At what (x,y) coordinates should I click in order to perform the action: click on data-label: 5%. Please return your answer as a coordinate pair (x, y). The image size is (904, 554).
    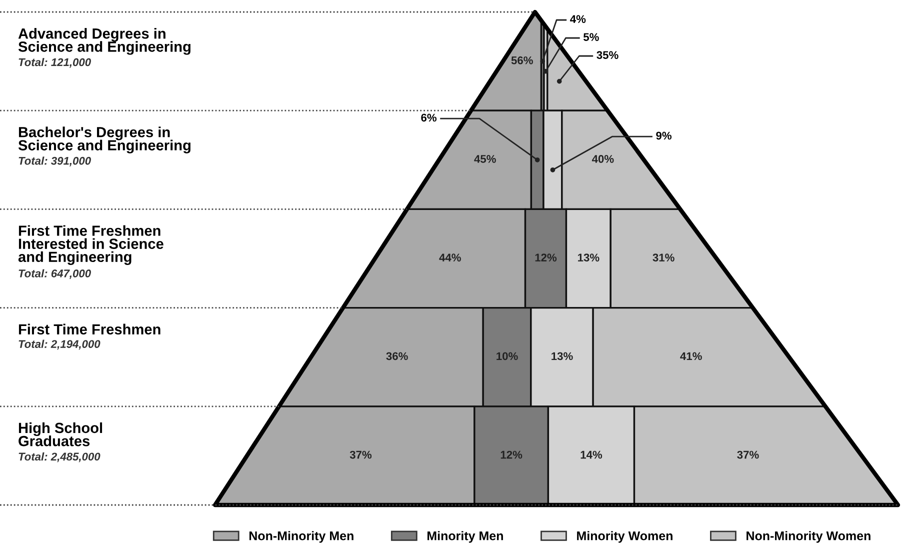
    Looking at the image, I should click on (591, 37).